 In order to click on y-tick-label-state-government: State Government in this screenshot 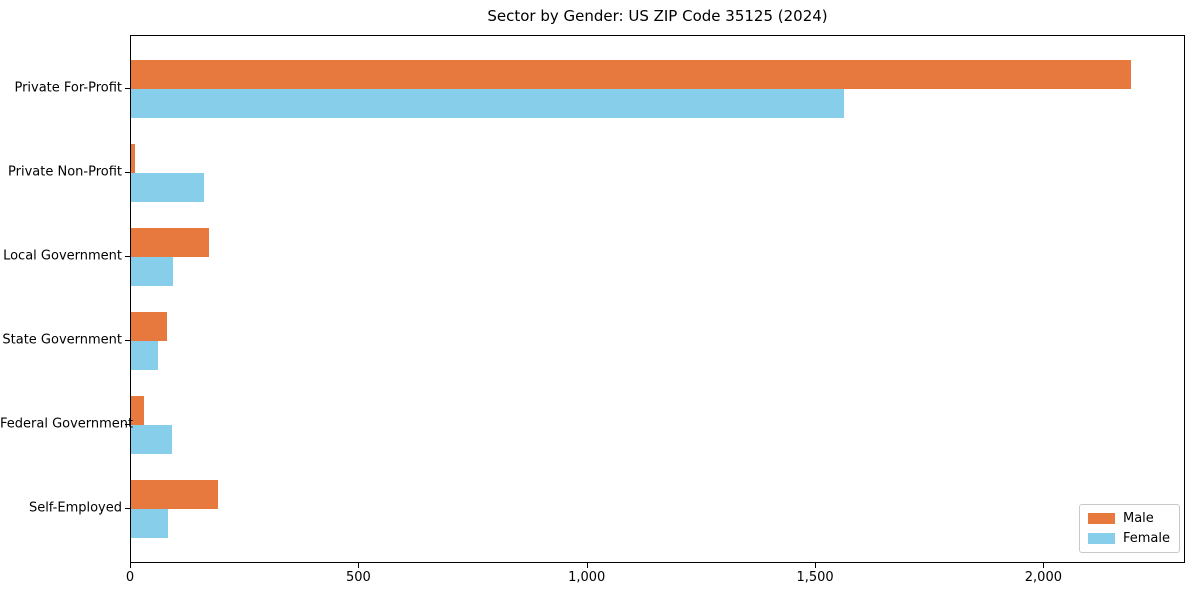, I will do `click(62, 340)`.